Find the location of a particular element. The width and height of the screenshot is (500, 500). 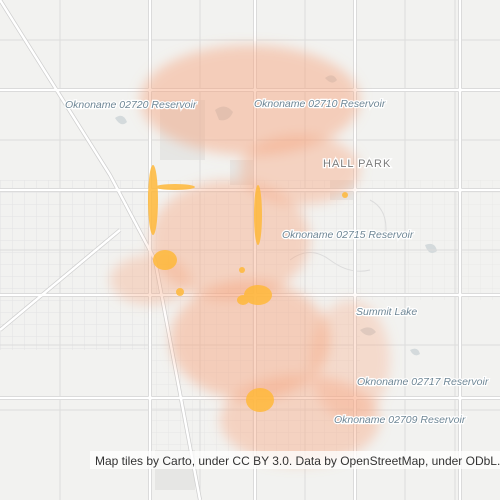

place-label: Oknoname 02715 Reservoir is located at coordinates (348, 235).